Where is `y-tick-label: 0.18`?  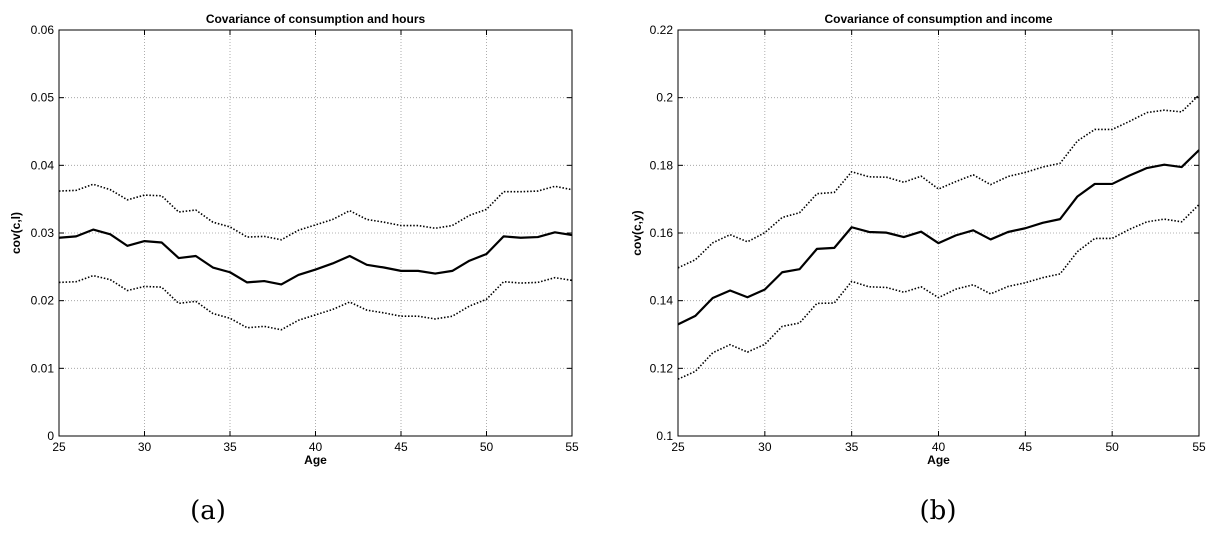 y-tick-label: 0.18 is located at coordinates (662, 165).